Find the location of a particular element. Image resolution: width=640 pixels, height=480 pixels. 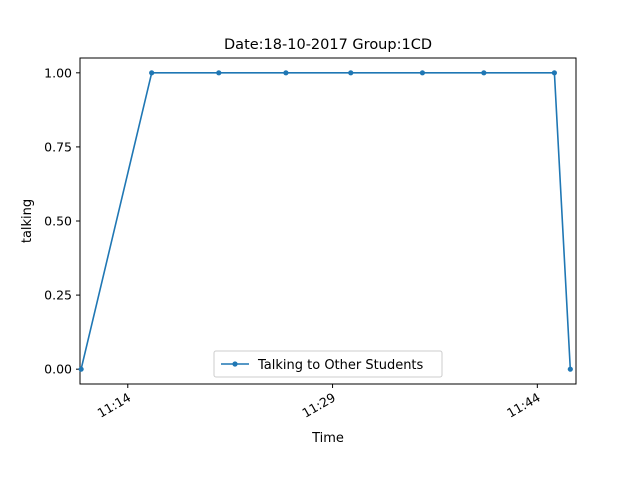

legend: Talking to Other Students is located at coordinates (328, 364).